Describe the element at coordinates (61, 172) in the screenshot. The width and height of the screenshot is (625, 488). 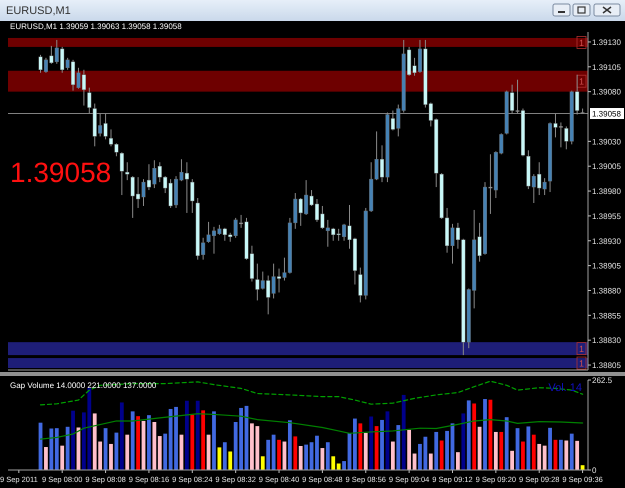
I see `annotation: 1.39058` at that location.